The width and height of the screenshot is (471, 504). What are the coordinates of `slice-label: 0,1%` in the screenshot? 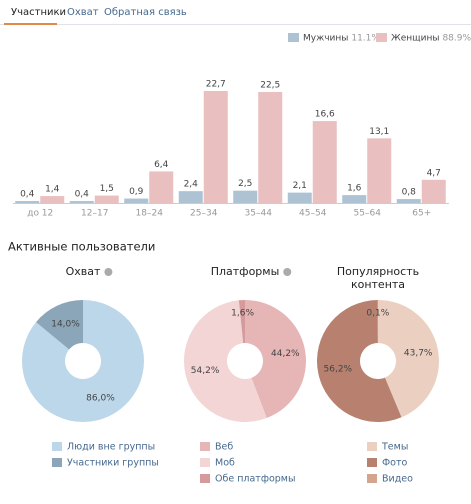 It's located at (377, 314).